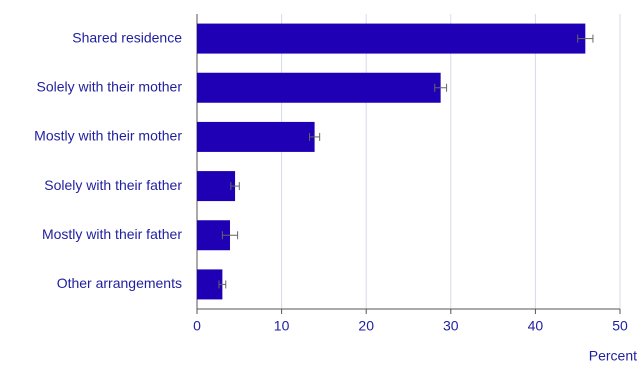 The image size is (643, 378). What do you see at coordinates (613, 356) in the screenshot?
I see `x-axis-label: Percent` at bounding box center [613, 356].